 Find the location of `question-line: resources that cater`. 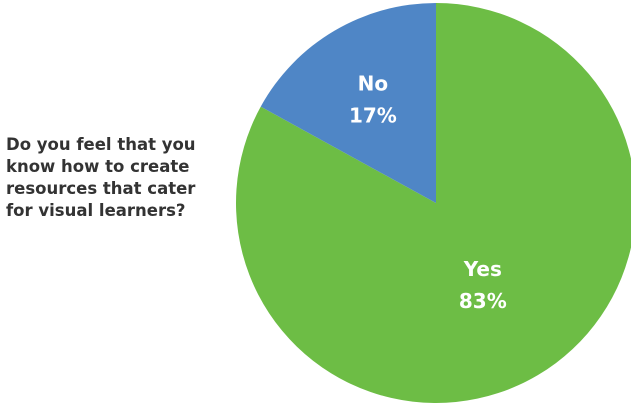

question-line: resources that cater is located at coordinates (101, 188).